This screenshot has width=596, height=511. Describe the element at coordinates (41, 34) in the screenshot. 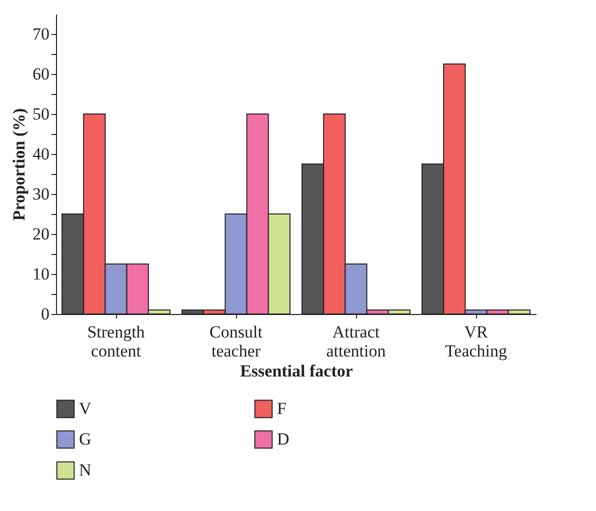

I see `y-tick-label: 70` at that location.